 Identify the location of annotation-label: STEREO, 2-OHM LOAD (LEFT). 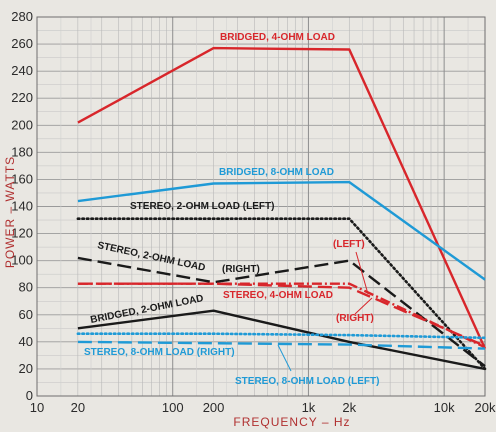
(202, 206).